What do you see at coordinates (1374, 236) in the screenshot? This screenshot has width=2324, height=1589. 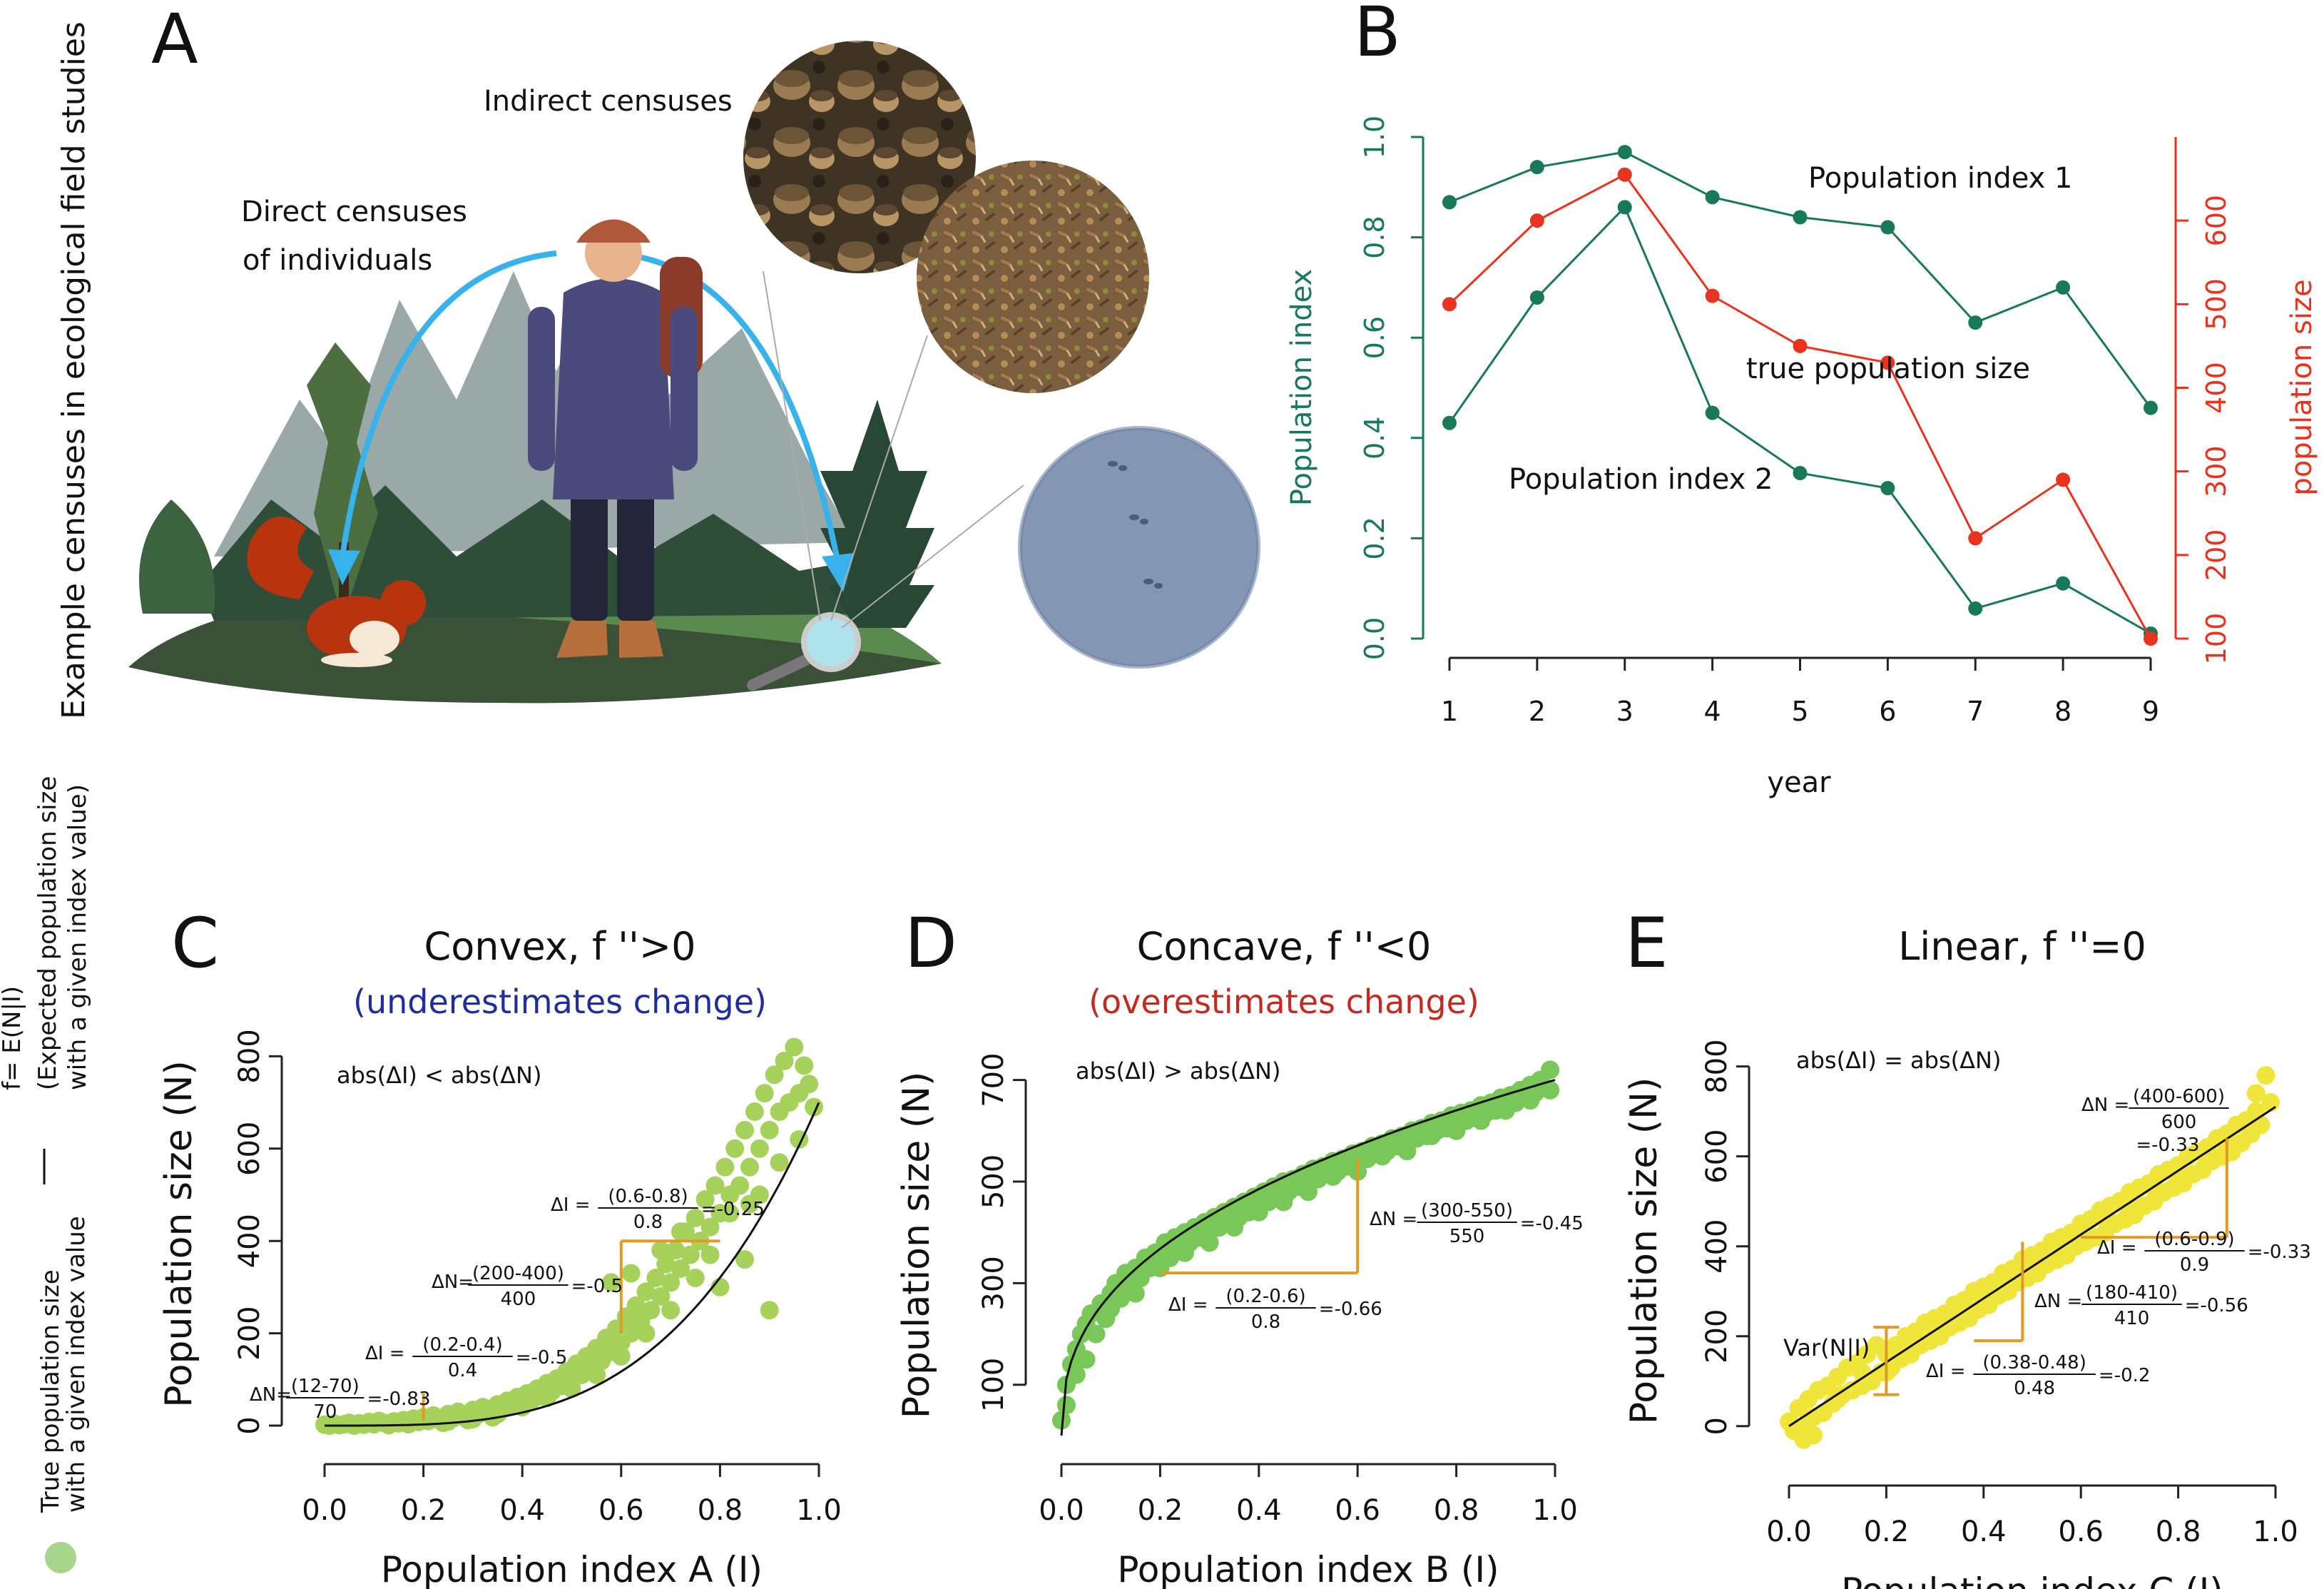 I see `left-tick-label: 0.8` at bounding box center [1374, 236].